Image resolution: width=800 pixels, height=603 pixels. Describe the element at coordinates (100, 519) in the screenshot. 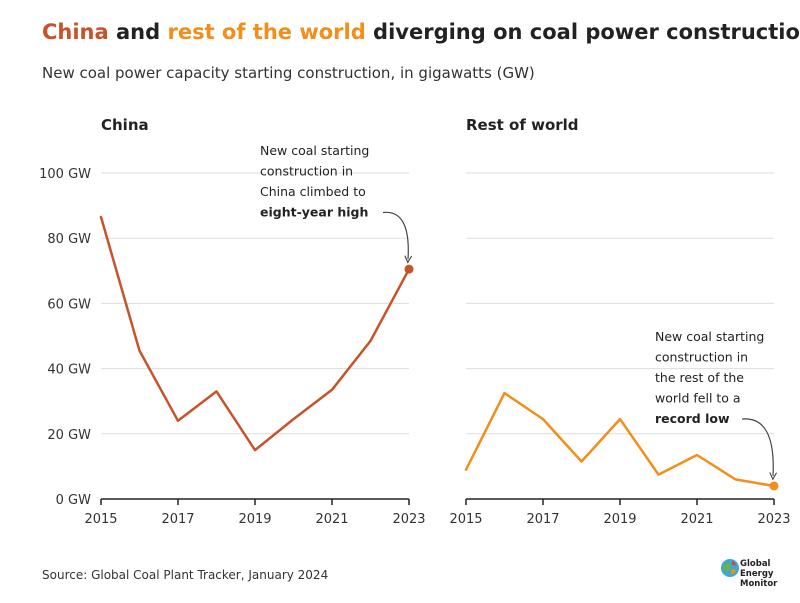

I see `x-tick-label-china: 2015` at that location.